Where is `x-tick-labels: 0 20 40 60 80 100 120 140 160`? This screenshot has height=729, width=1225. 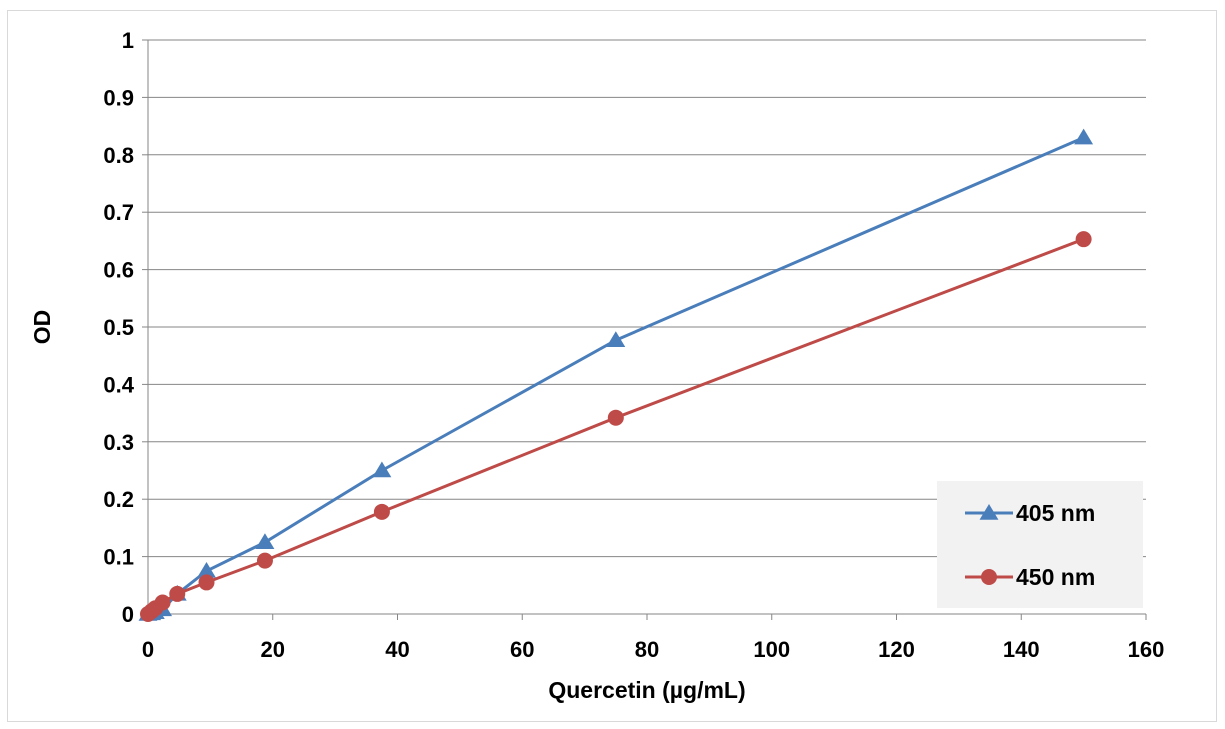
x-tick-labels: 0 20 40 60 80 100 120 140 160 is located at coordinates (653, 649).